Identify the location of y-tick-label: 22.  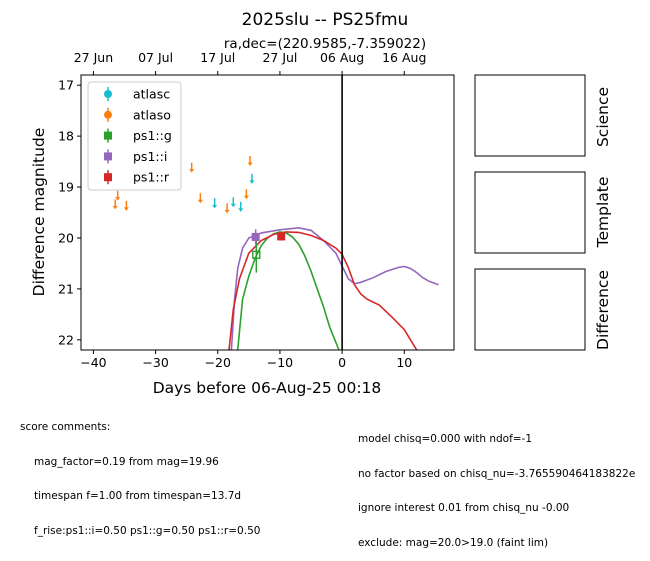
(66, 339).